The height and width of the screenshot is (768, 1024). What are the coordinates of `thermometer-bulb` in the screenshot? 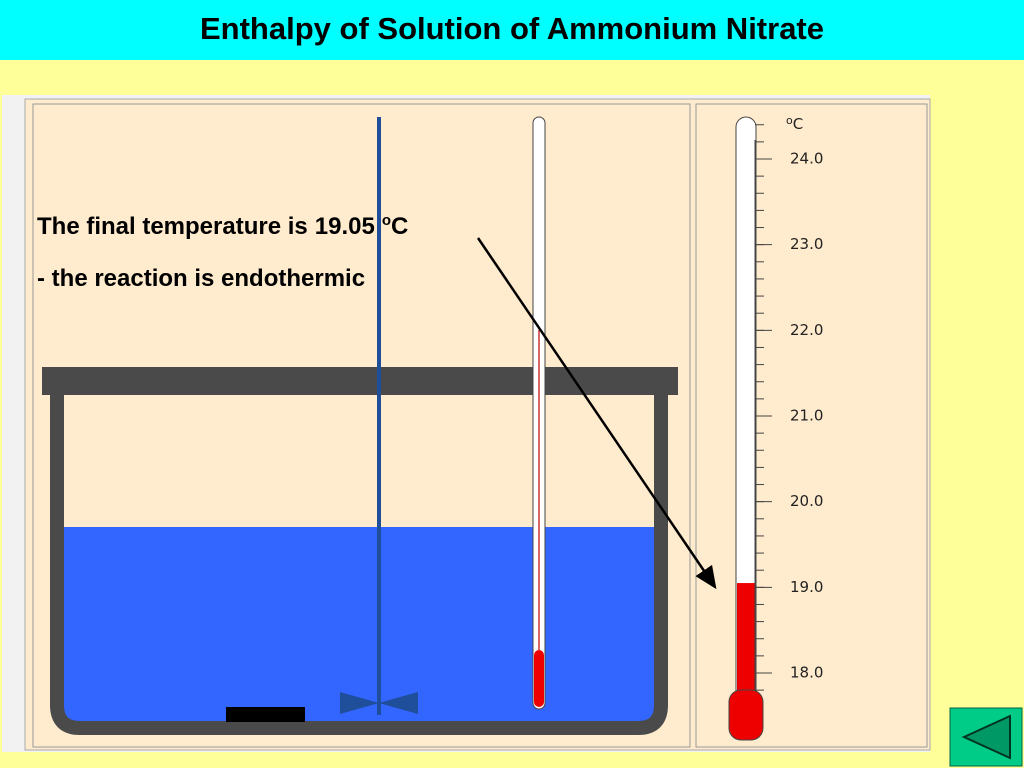 It's located at (746, 715).